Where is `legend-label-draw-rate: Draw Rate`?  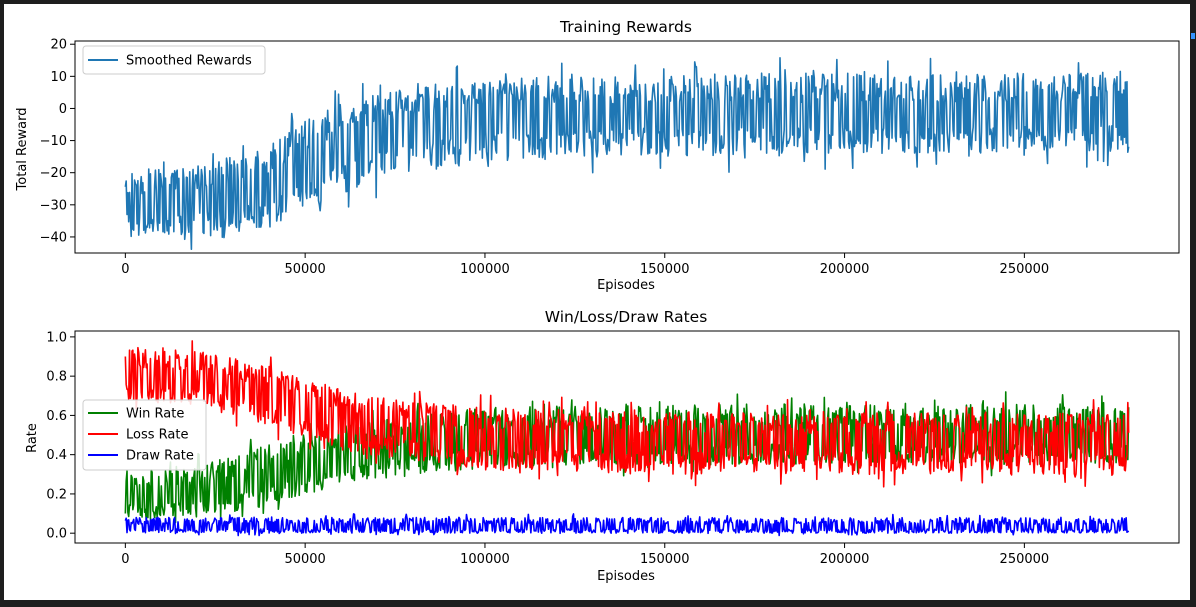 legend-label-draw-rate: Draw Rate is located at coordinates (160, 456).